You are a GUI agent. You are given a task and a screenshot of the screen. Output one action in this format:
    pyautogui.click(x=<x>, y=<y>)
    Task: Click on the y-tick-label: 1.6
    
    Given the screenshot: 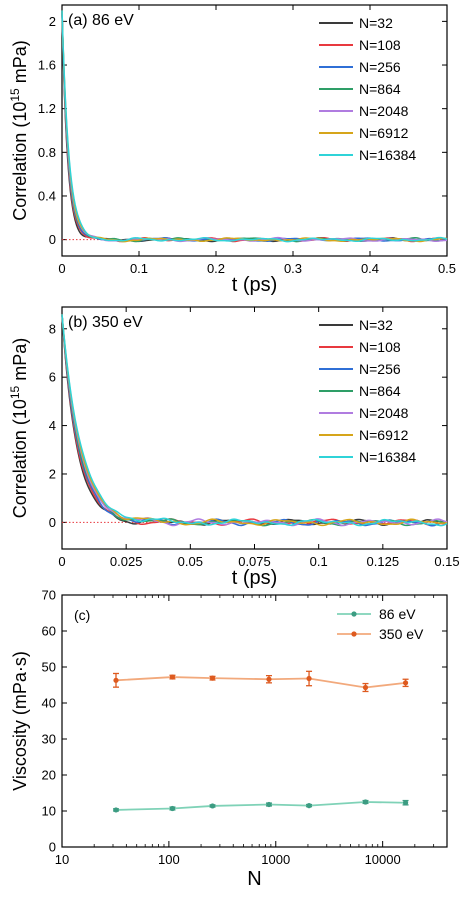 What is the action you would take?
    pyautogui.click(x=47, y=65)
    